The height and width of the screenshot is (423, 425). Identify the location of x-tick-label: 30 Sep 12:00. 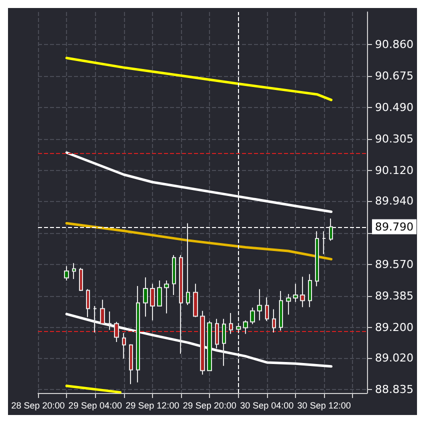
(324, 405).